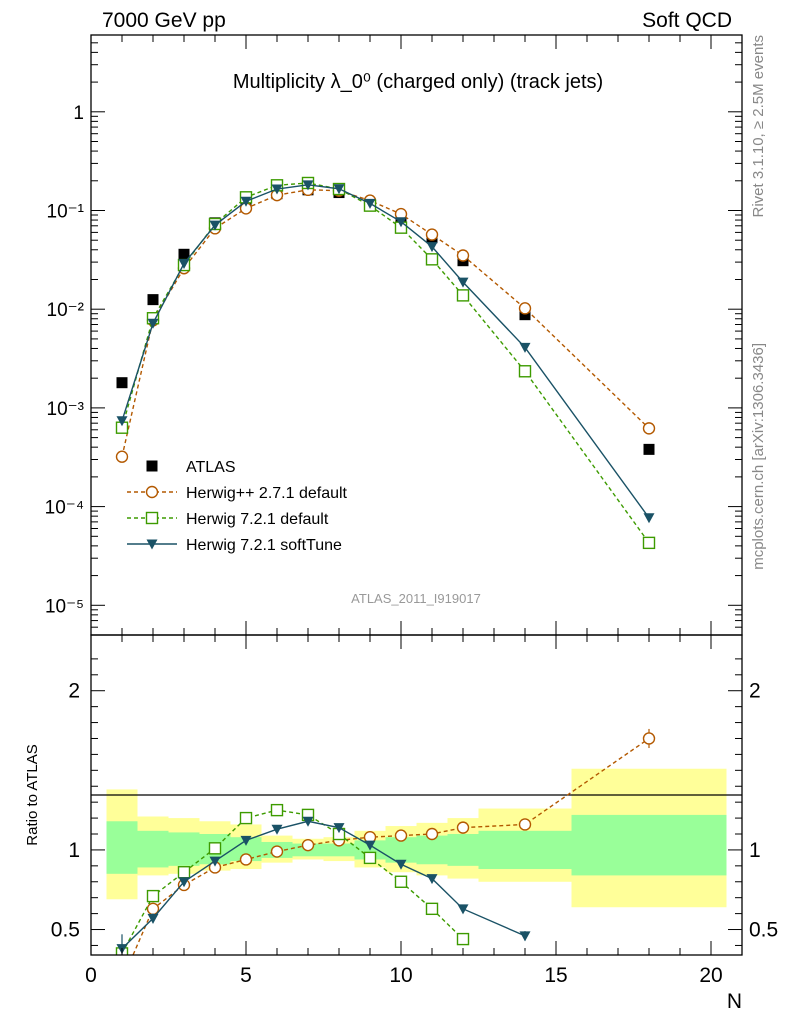  I want to click on legend-entry: Herwig++ 2.7.1 default, so click(237, 493).